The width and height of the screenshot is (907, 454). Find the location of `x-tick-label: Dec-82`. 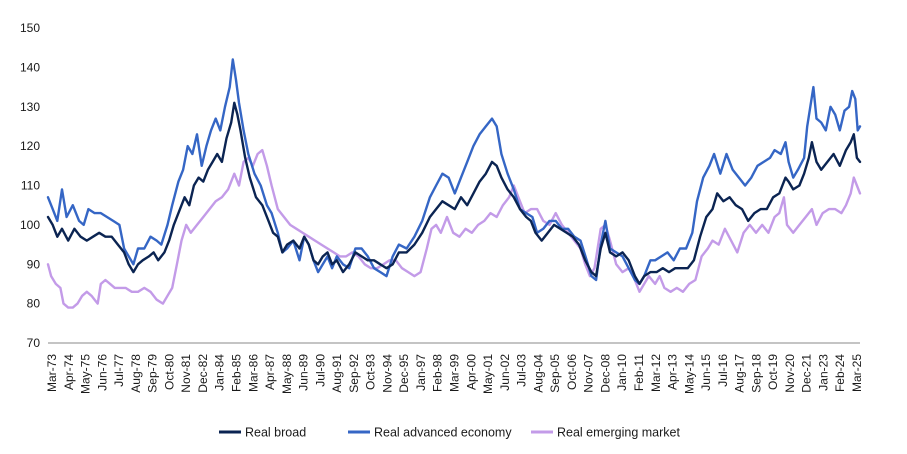

x-tick-label: Dec-82 is located at coordinates (203, 373).